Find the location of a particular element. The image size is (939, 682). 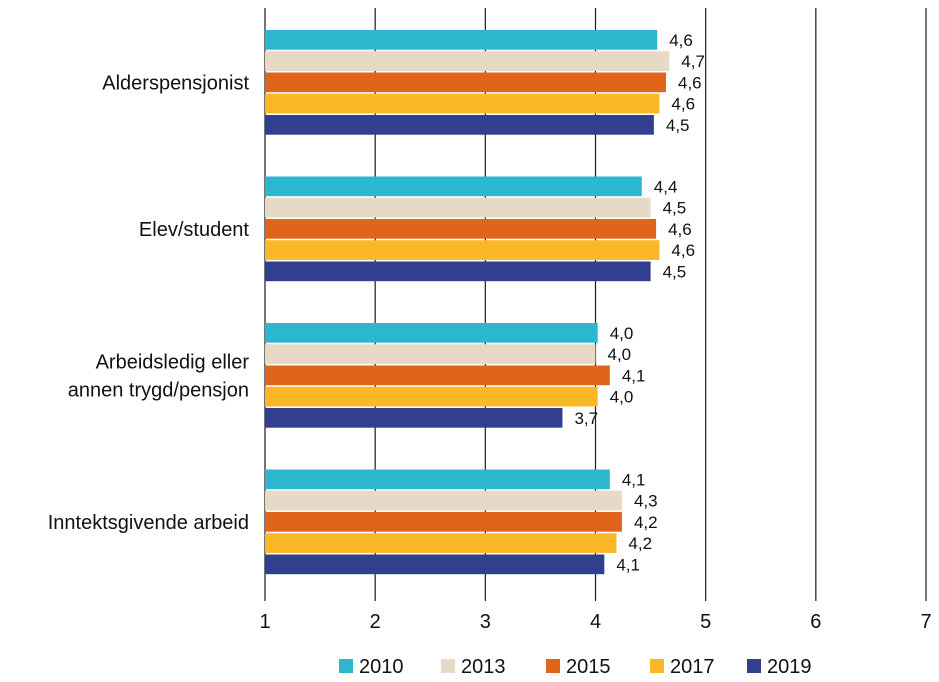

x-tick-label: 4 is located at coordinates (595, 622).